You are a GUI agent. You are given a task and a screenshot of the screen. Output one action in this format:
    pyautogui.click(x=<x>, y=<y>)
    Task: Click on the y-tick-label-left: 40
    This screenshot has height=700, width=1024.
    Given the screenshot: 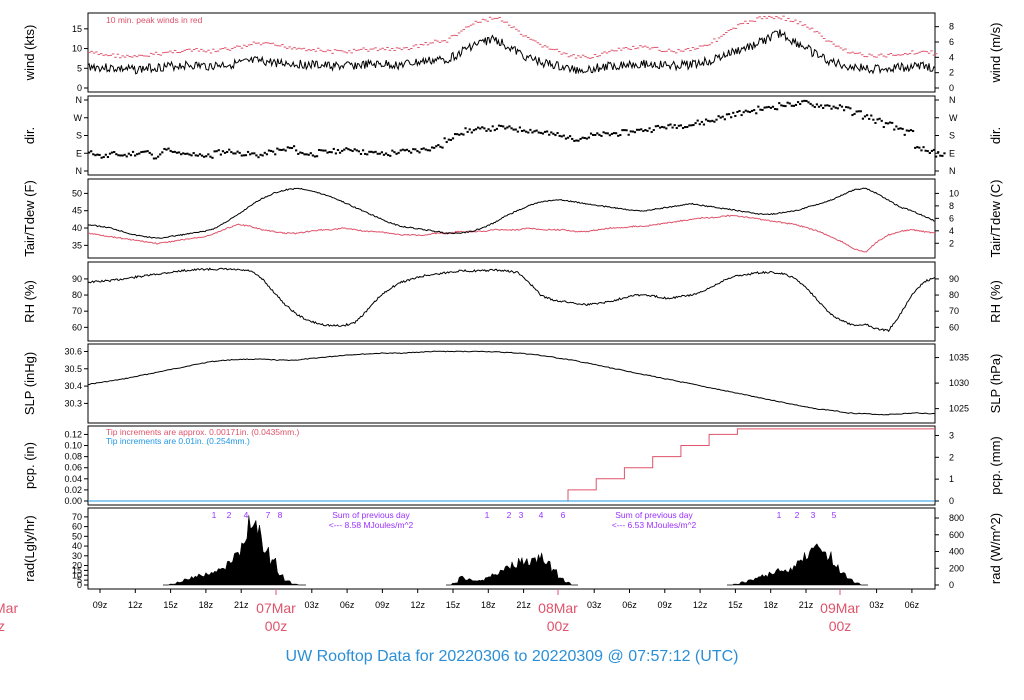 What is the action you would take?
    pyautogui.click(x=77, y=228)
    